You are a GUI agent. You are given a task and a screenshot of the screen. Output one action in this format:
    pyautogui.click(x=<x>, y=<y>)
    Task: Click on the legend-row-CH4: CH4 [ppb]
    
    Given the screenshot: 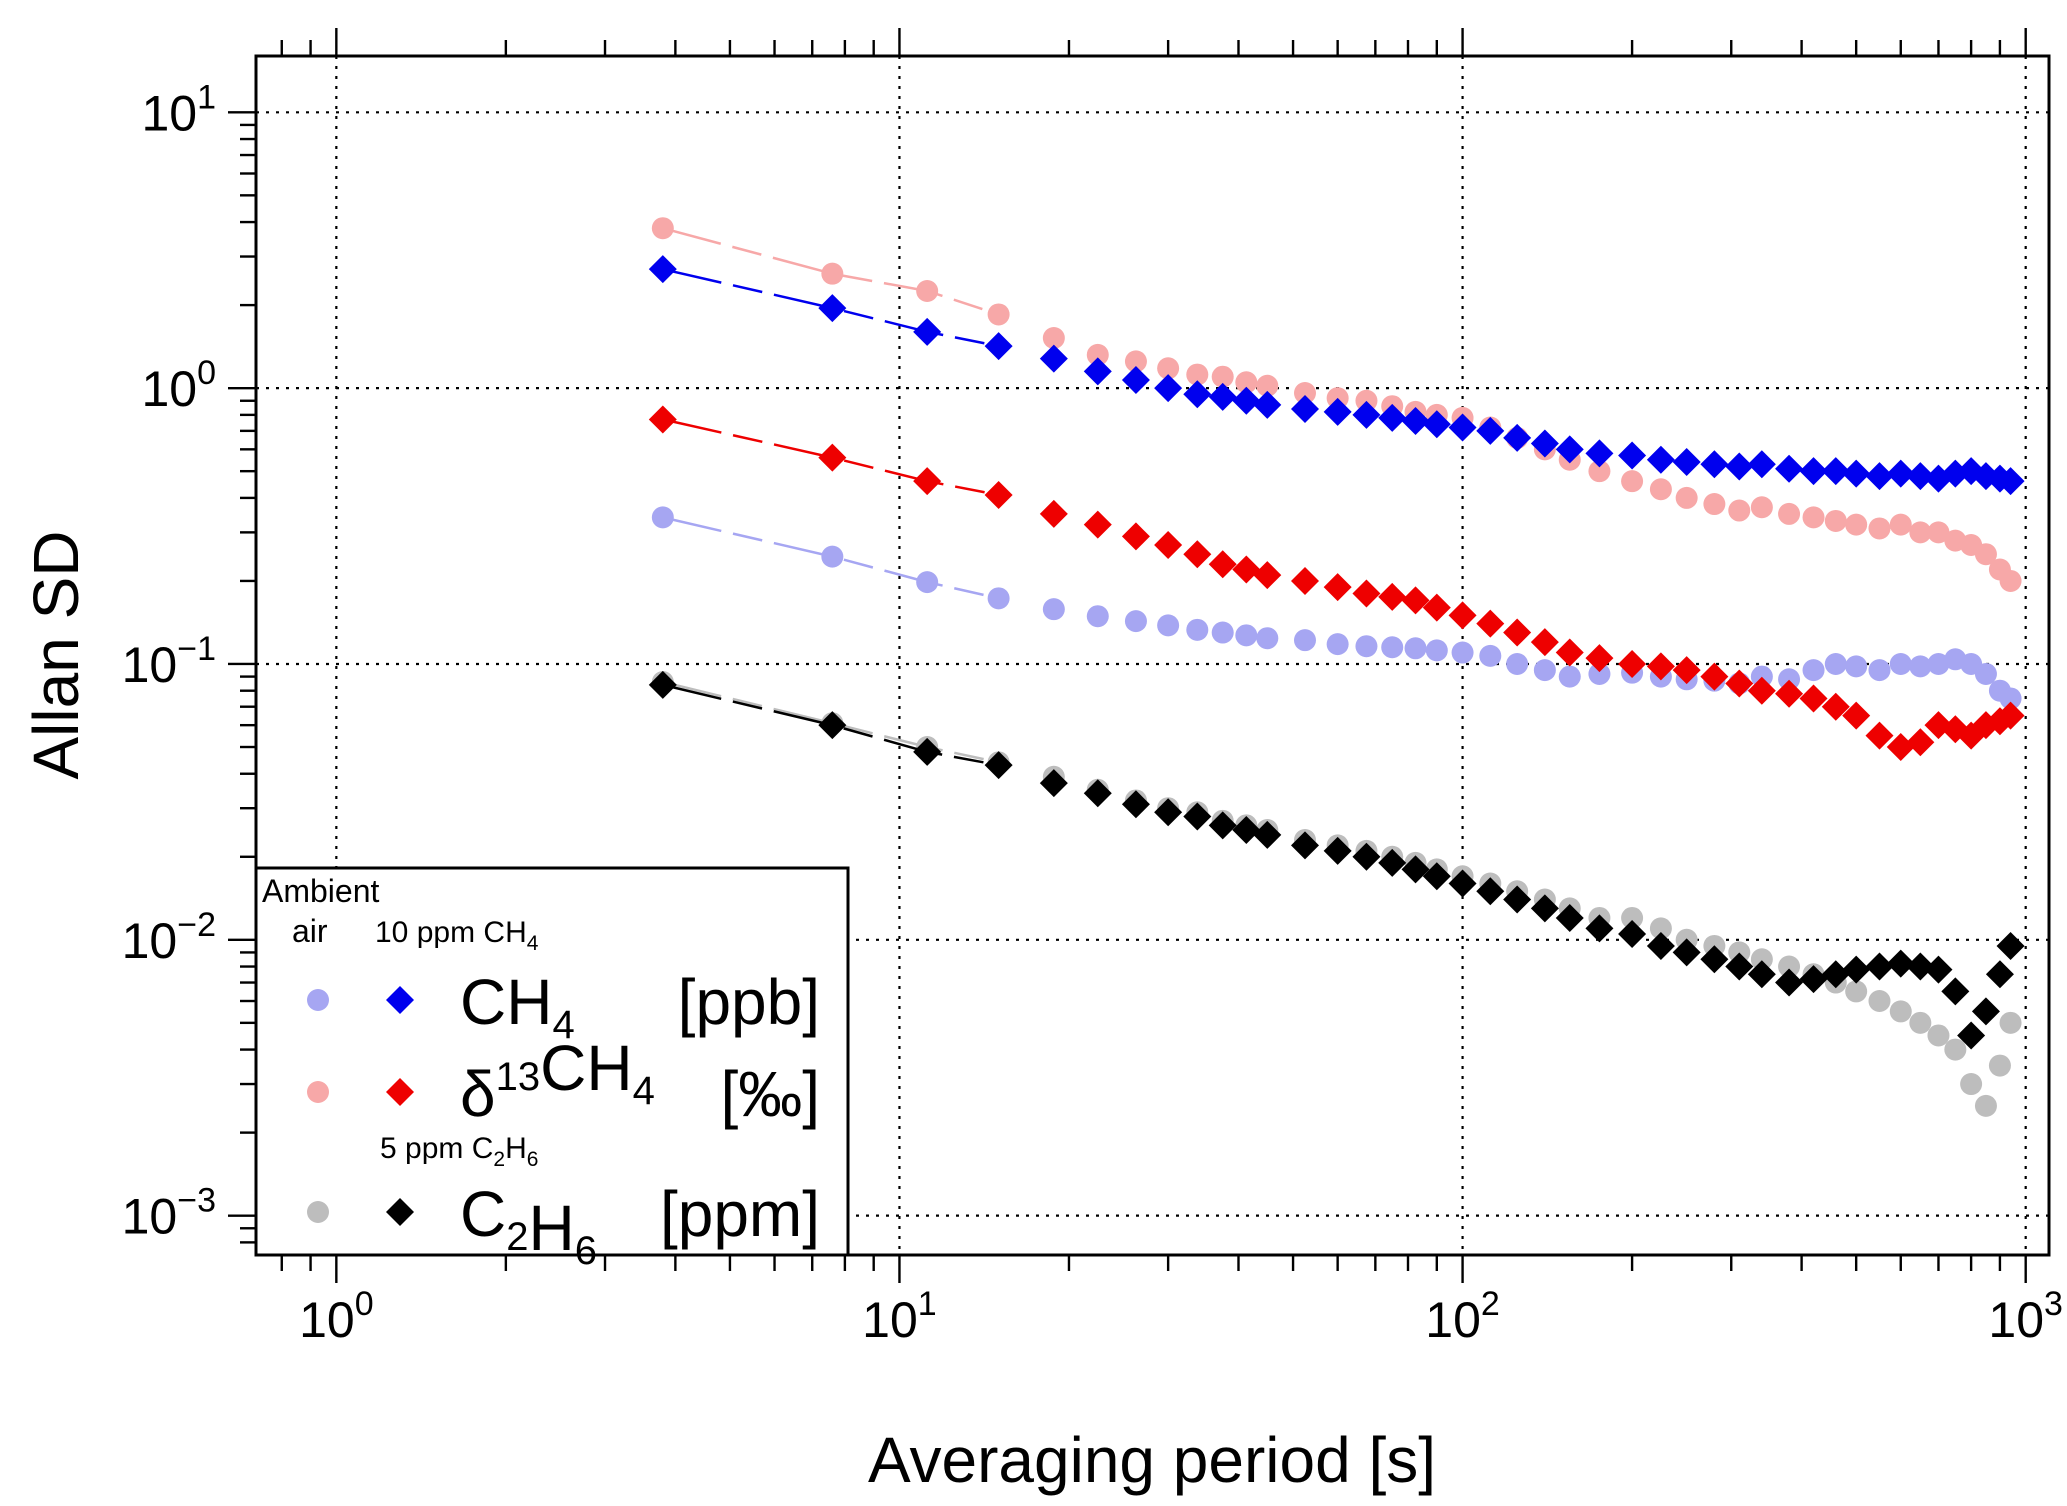 What is the action you would take?
    pyautogui.click(x=563, y=1006)
    